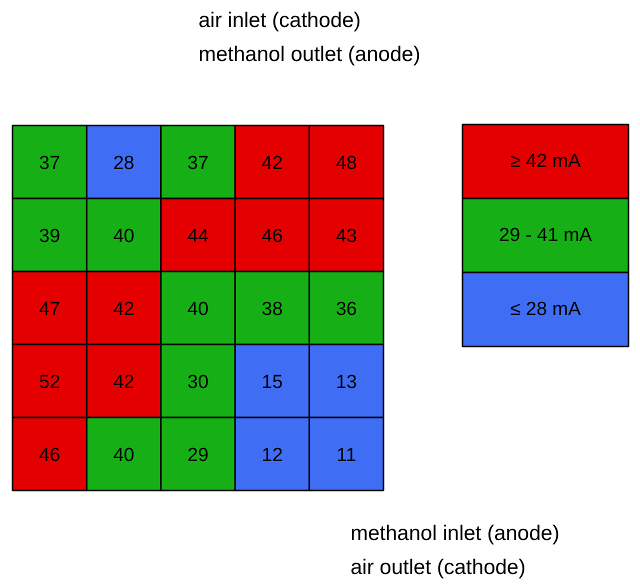 The width and height of the screenshot is (640, 584). Describe the element at coordinates (545, 235) in the screenshot. I see `category-label: 29 - 41 mA` at that location.